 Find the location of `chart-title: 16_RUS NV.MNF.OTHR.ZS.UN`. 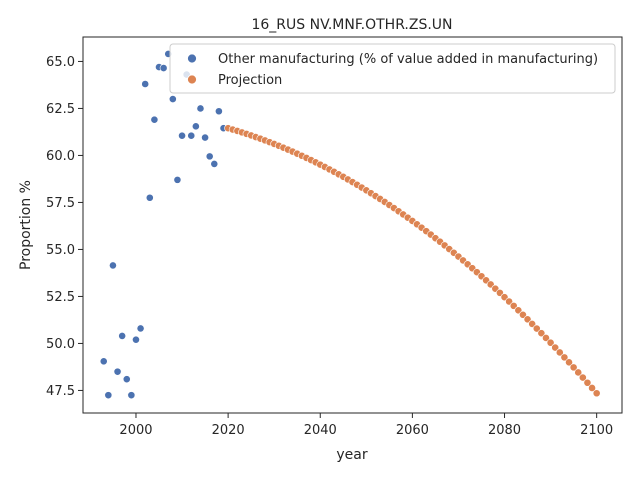

chart-title: 16_RUS NV.MNF.OTHR.ZS.UN is located at coordinates (351, 25).